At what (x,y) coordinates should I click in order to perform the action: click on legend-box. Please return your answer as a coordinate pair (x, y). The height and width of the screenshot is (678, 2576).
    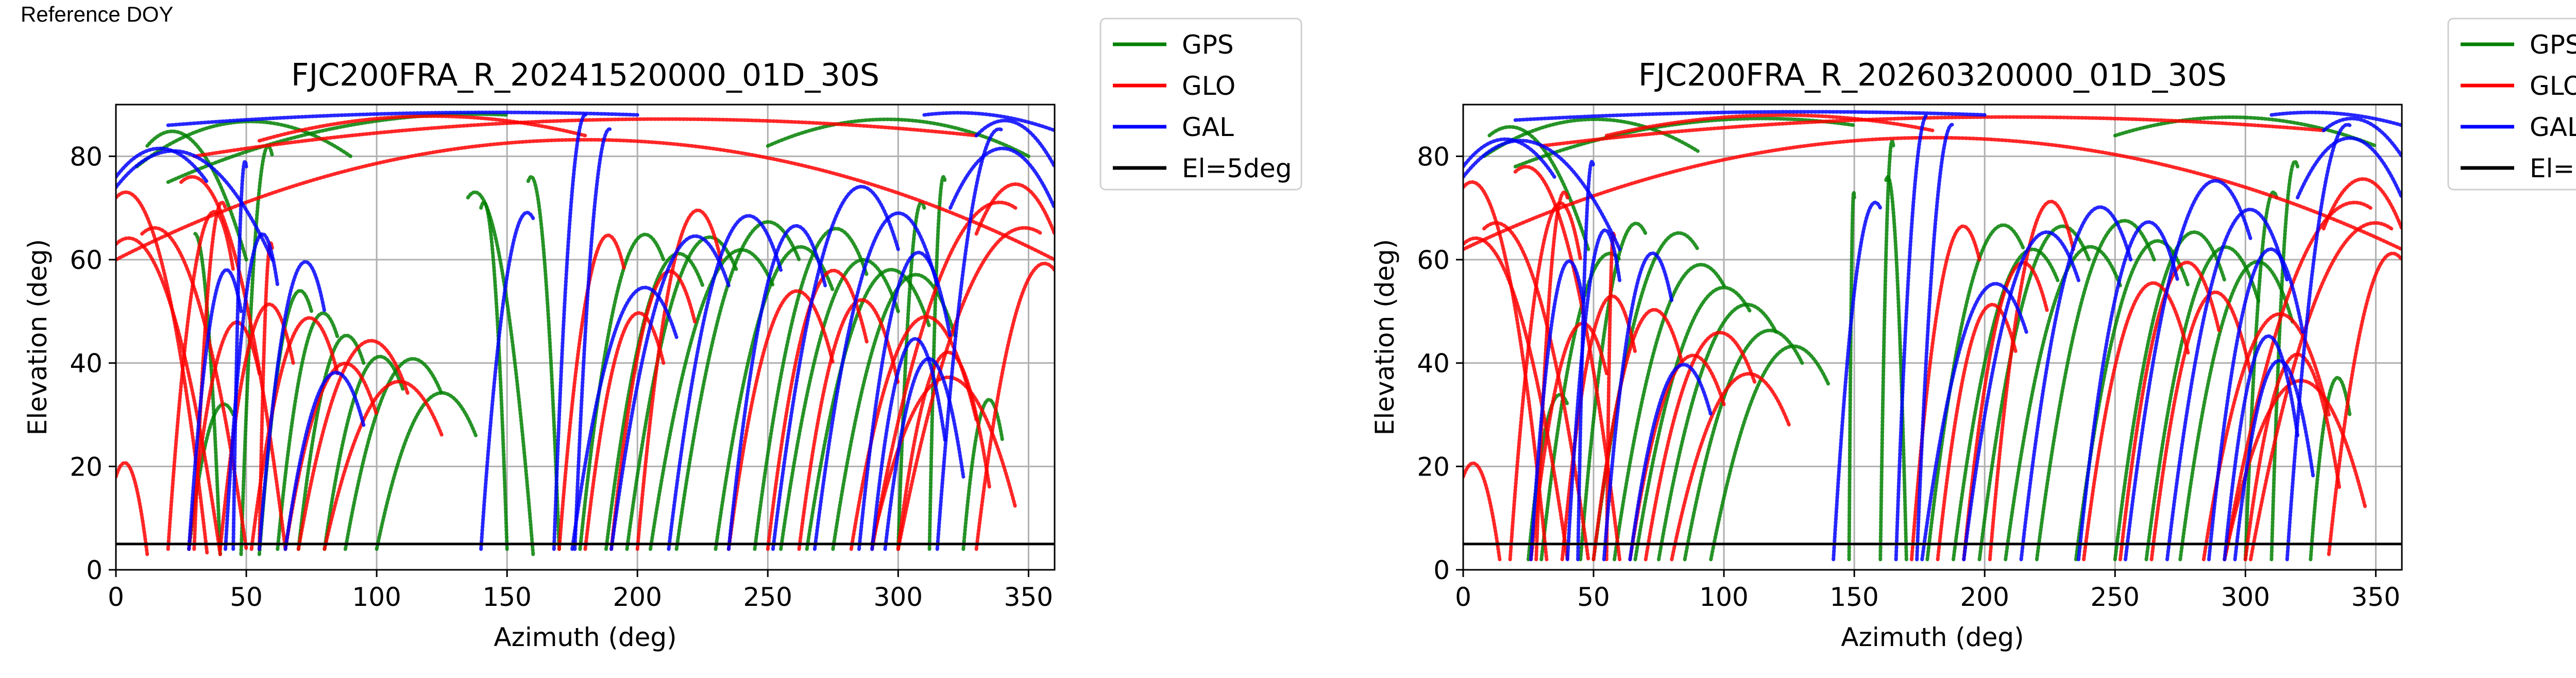
    Looking at the image, I should click on (2511, 104).